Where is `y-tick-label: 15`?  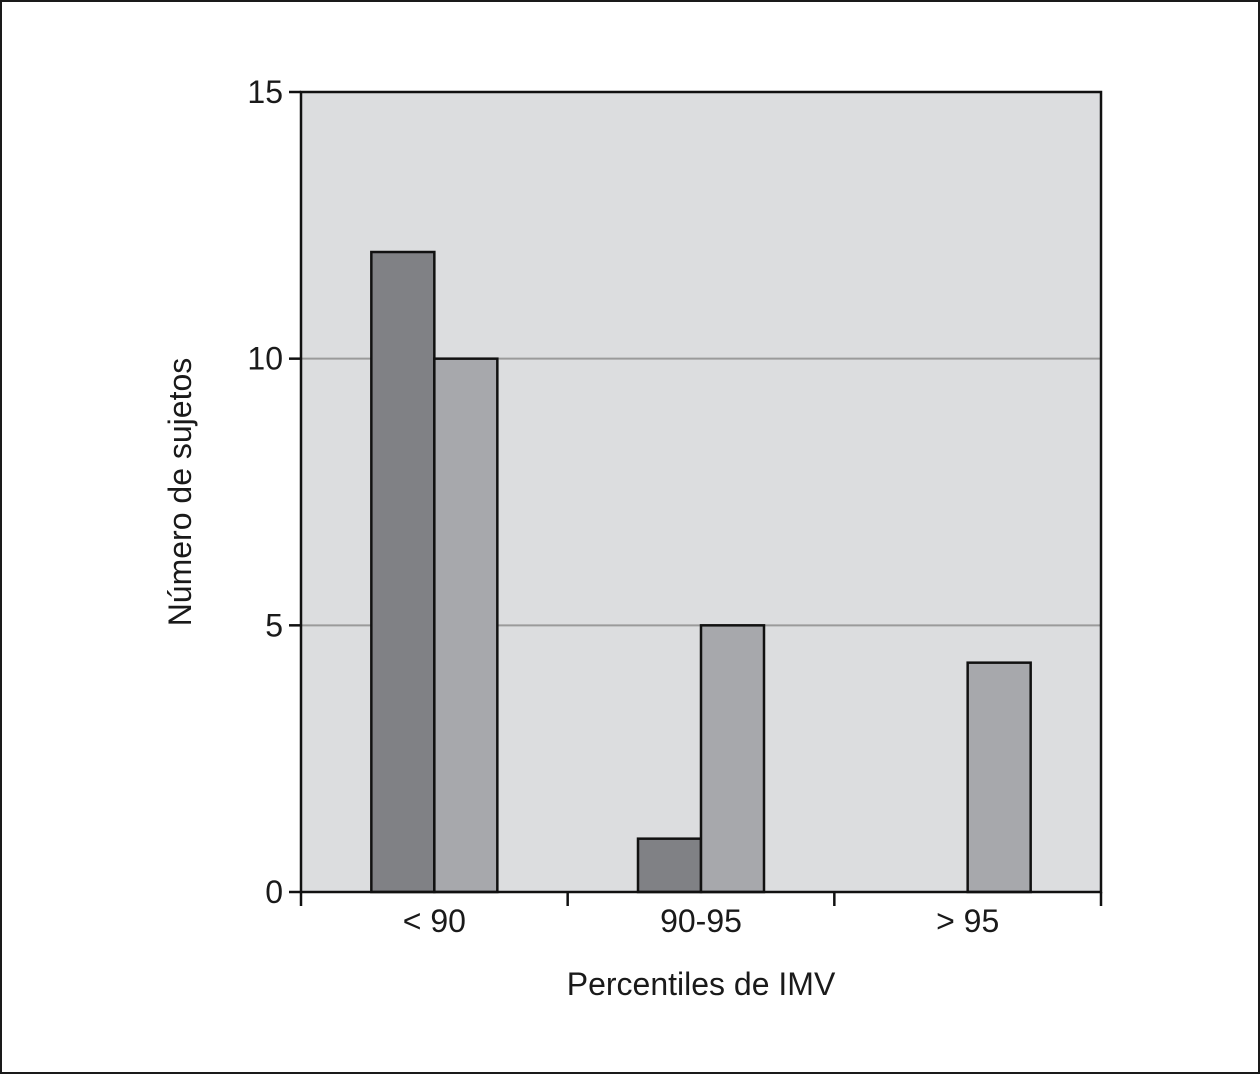
y-tick-label: 15 is located at coordinates (265, 92).